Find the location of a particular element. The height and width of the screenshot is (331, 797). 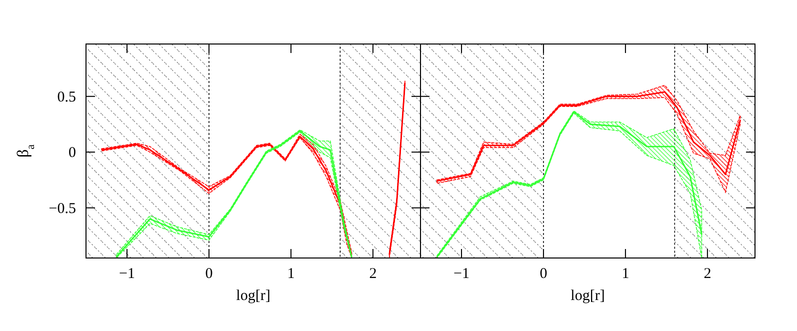

y-tick-label: 0.5 is located at coordinates (66, 97).